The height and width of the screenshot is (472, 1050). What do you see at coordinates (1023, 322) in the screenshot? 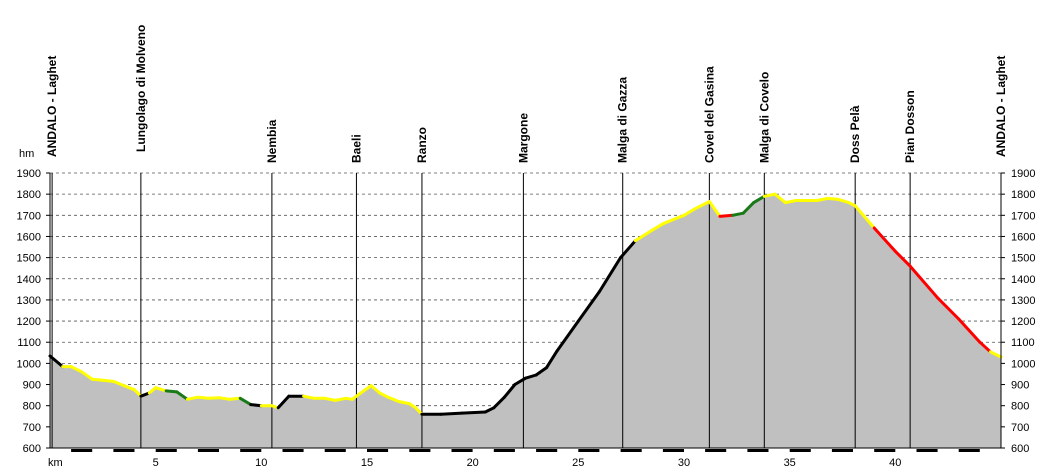
I see `y-tick-label-right: 1200` at bounding box center [1023, 322].